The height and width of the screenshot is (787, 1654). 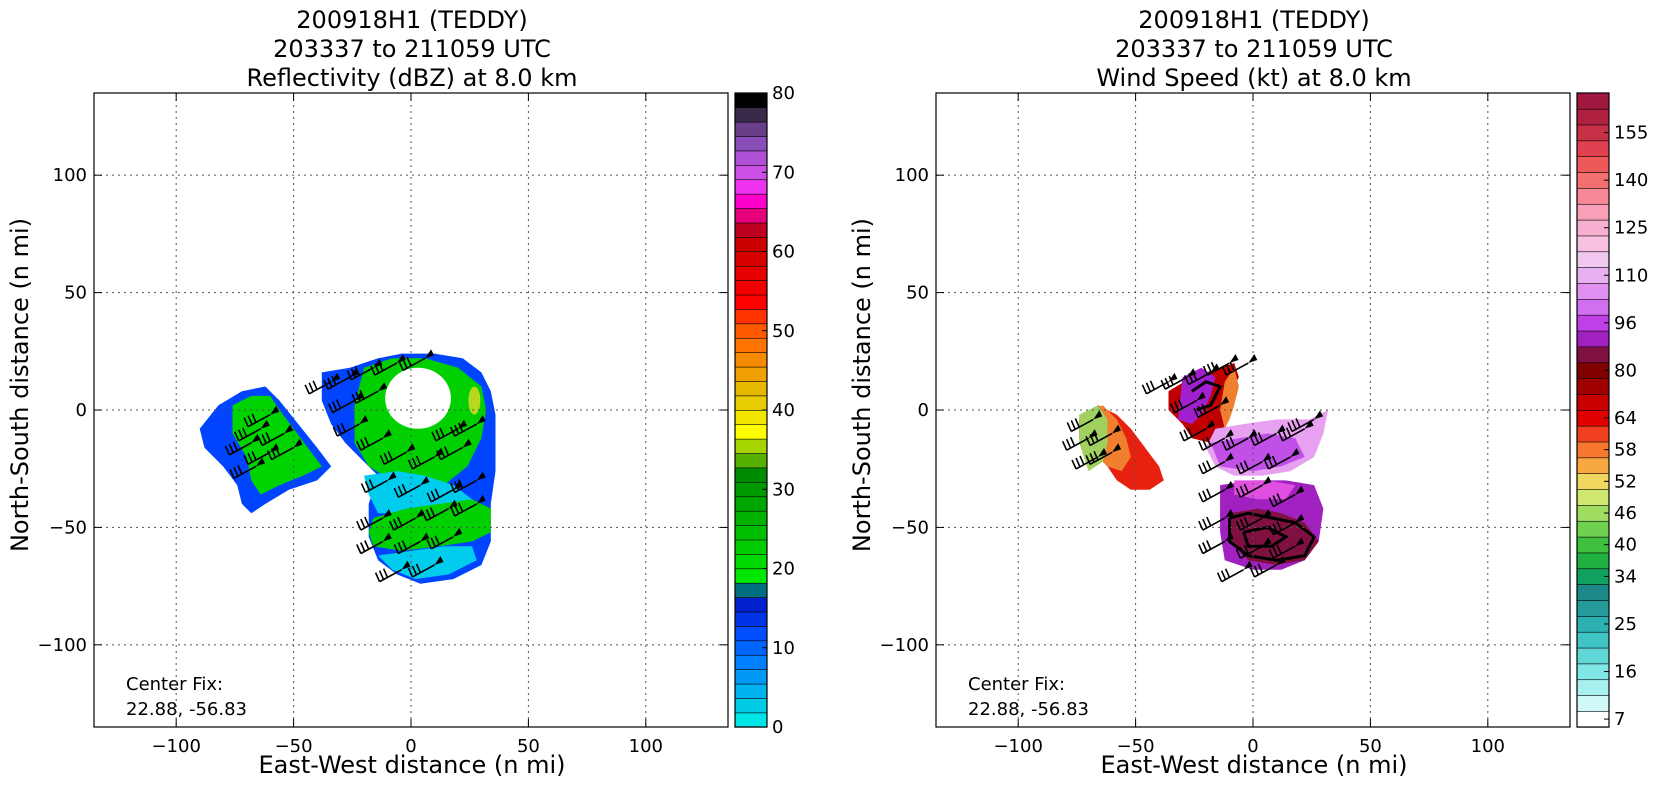 What do you see at coordinates (1625, 450) in the screenshot?
I see `wind-colorbar-tick-label: 58` at bounding box center [1625, 450].